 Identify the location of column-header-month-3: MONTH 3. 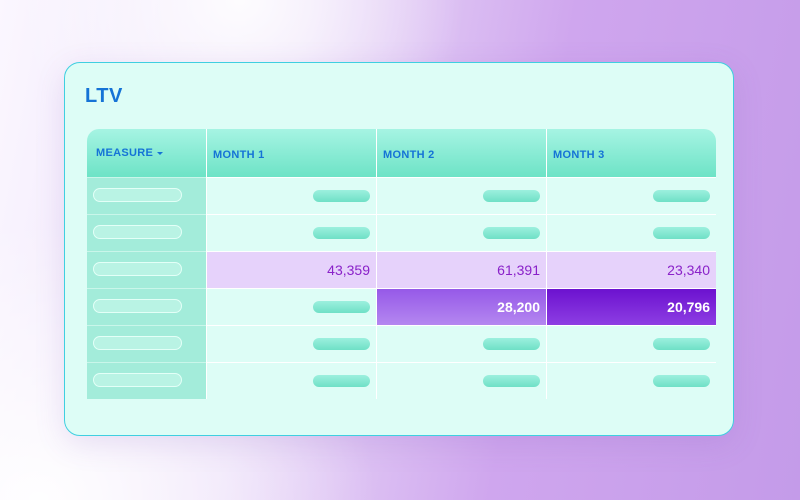
(631, 153).